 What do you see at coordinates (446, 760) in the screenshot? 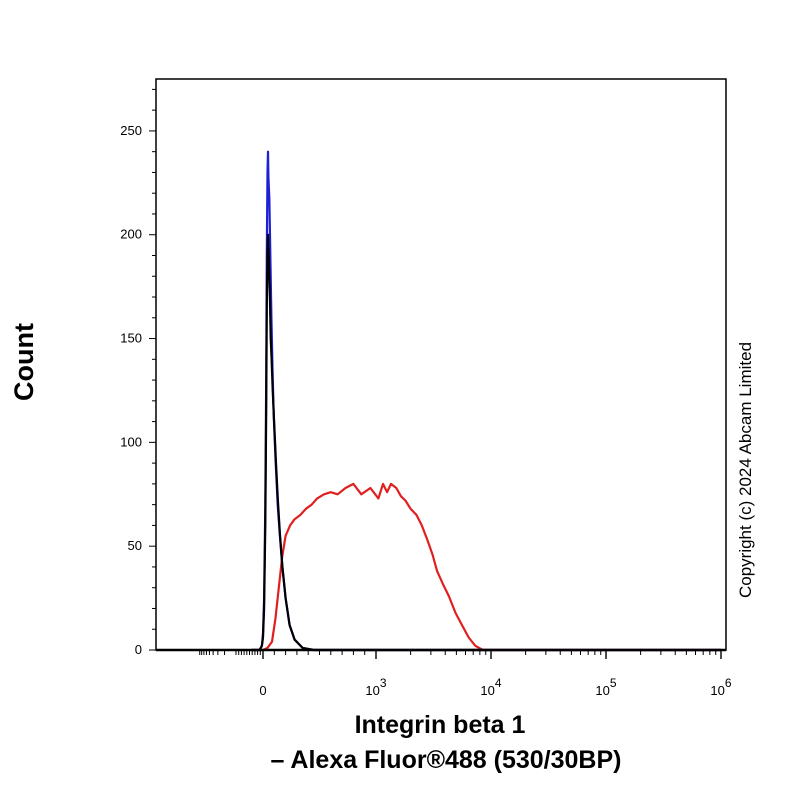
I see `x-axis-title-line2: – Alexa Fluor®488 (530/30BP)` at bounding box center [446, 760].